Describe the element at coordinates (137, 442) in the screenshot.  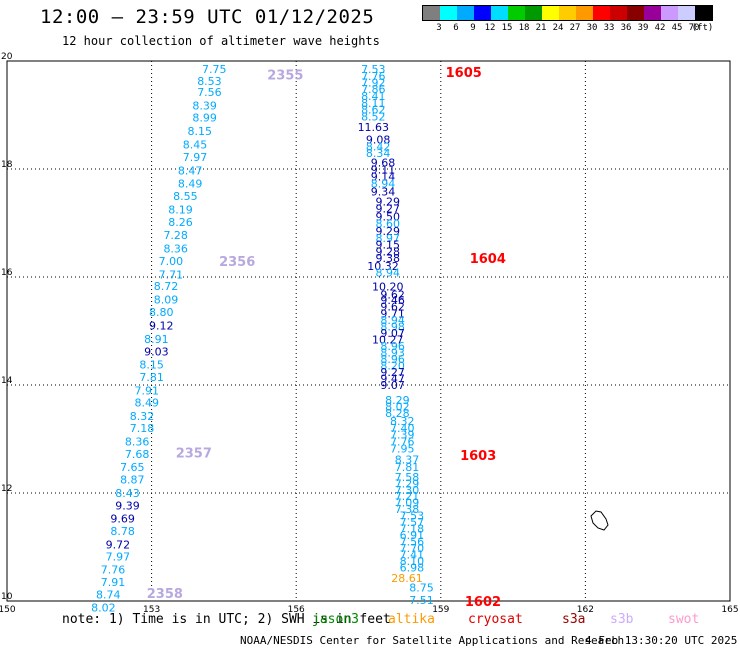
I see `wave-height-label: 8.36` at that location.